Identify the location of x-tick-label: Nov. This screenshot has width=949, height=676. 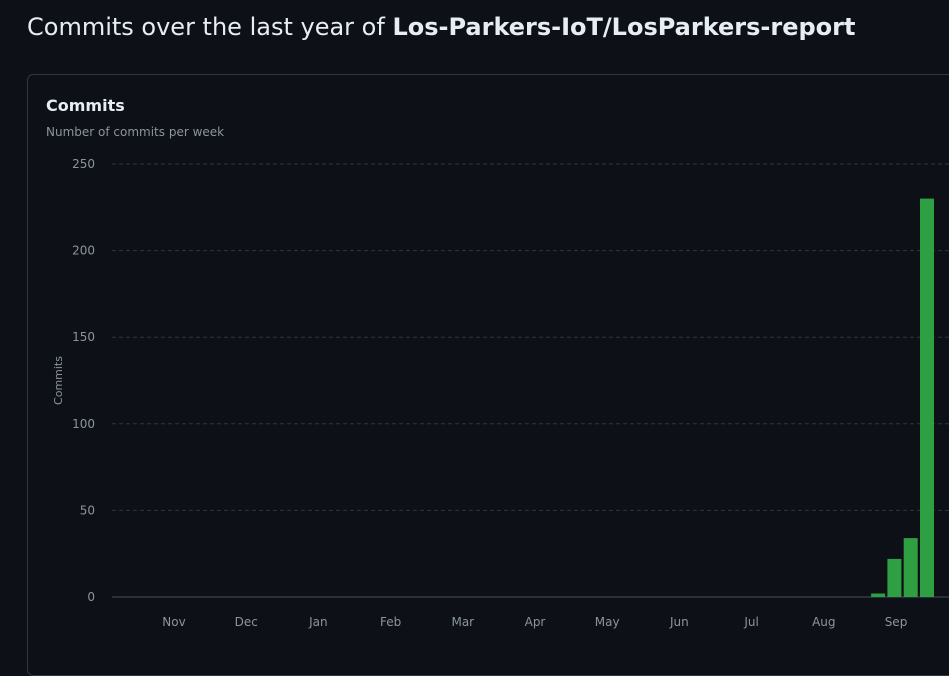
(173, 622).